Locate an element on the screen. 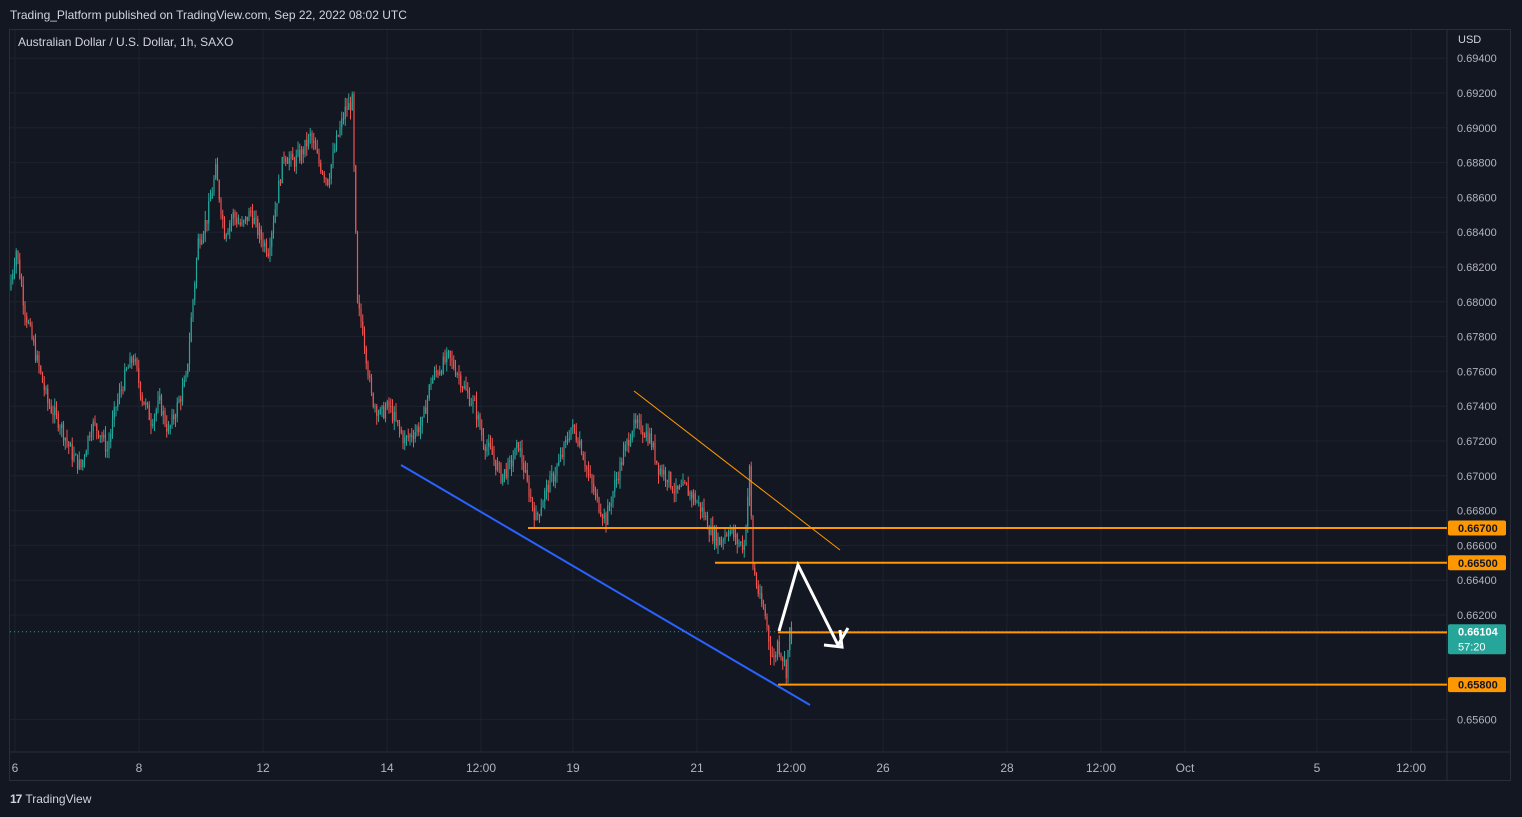 The height and width of the screenshot is (817, 1522). y-tick-label: 0.68600 is located at coordinates (1477, 198).